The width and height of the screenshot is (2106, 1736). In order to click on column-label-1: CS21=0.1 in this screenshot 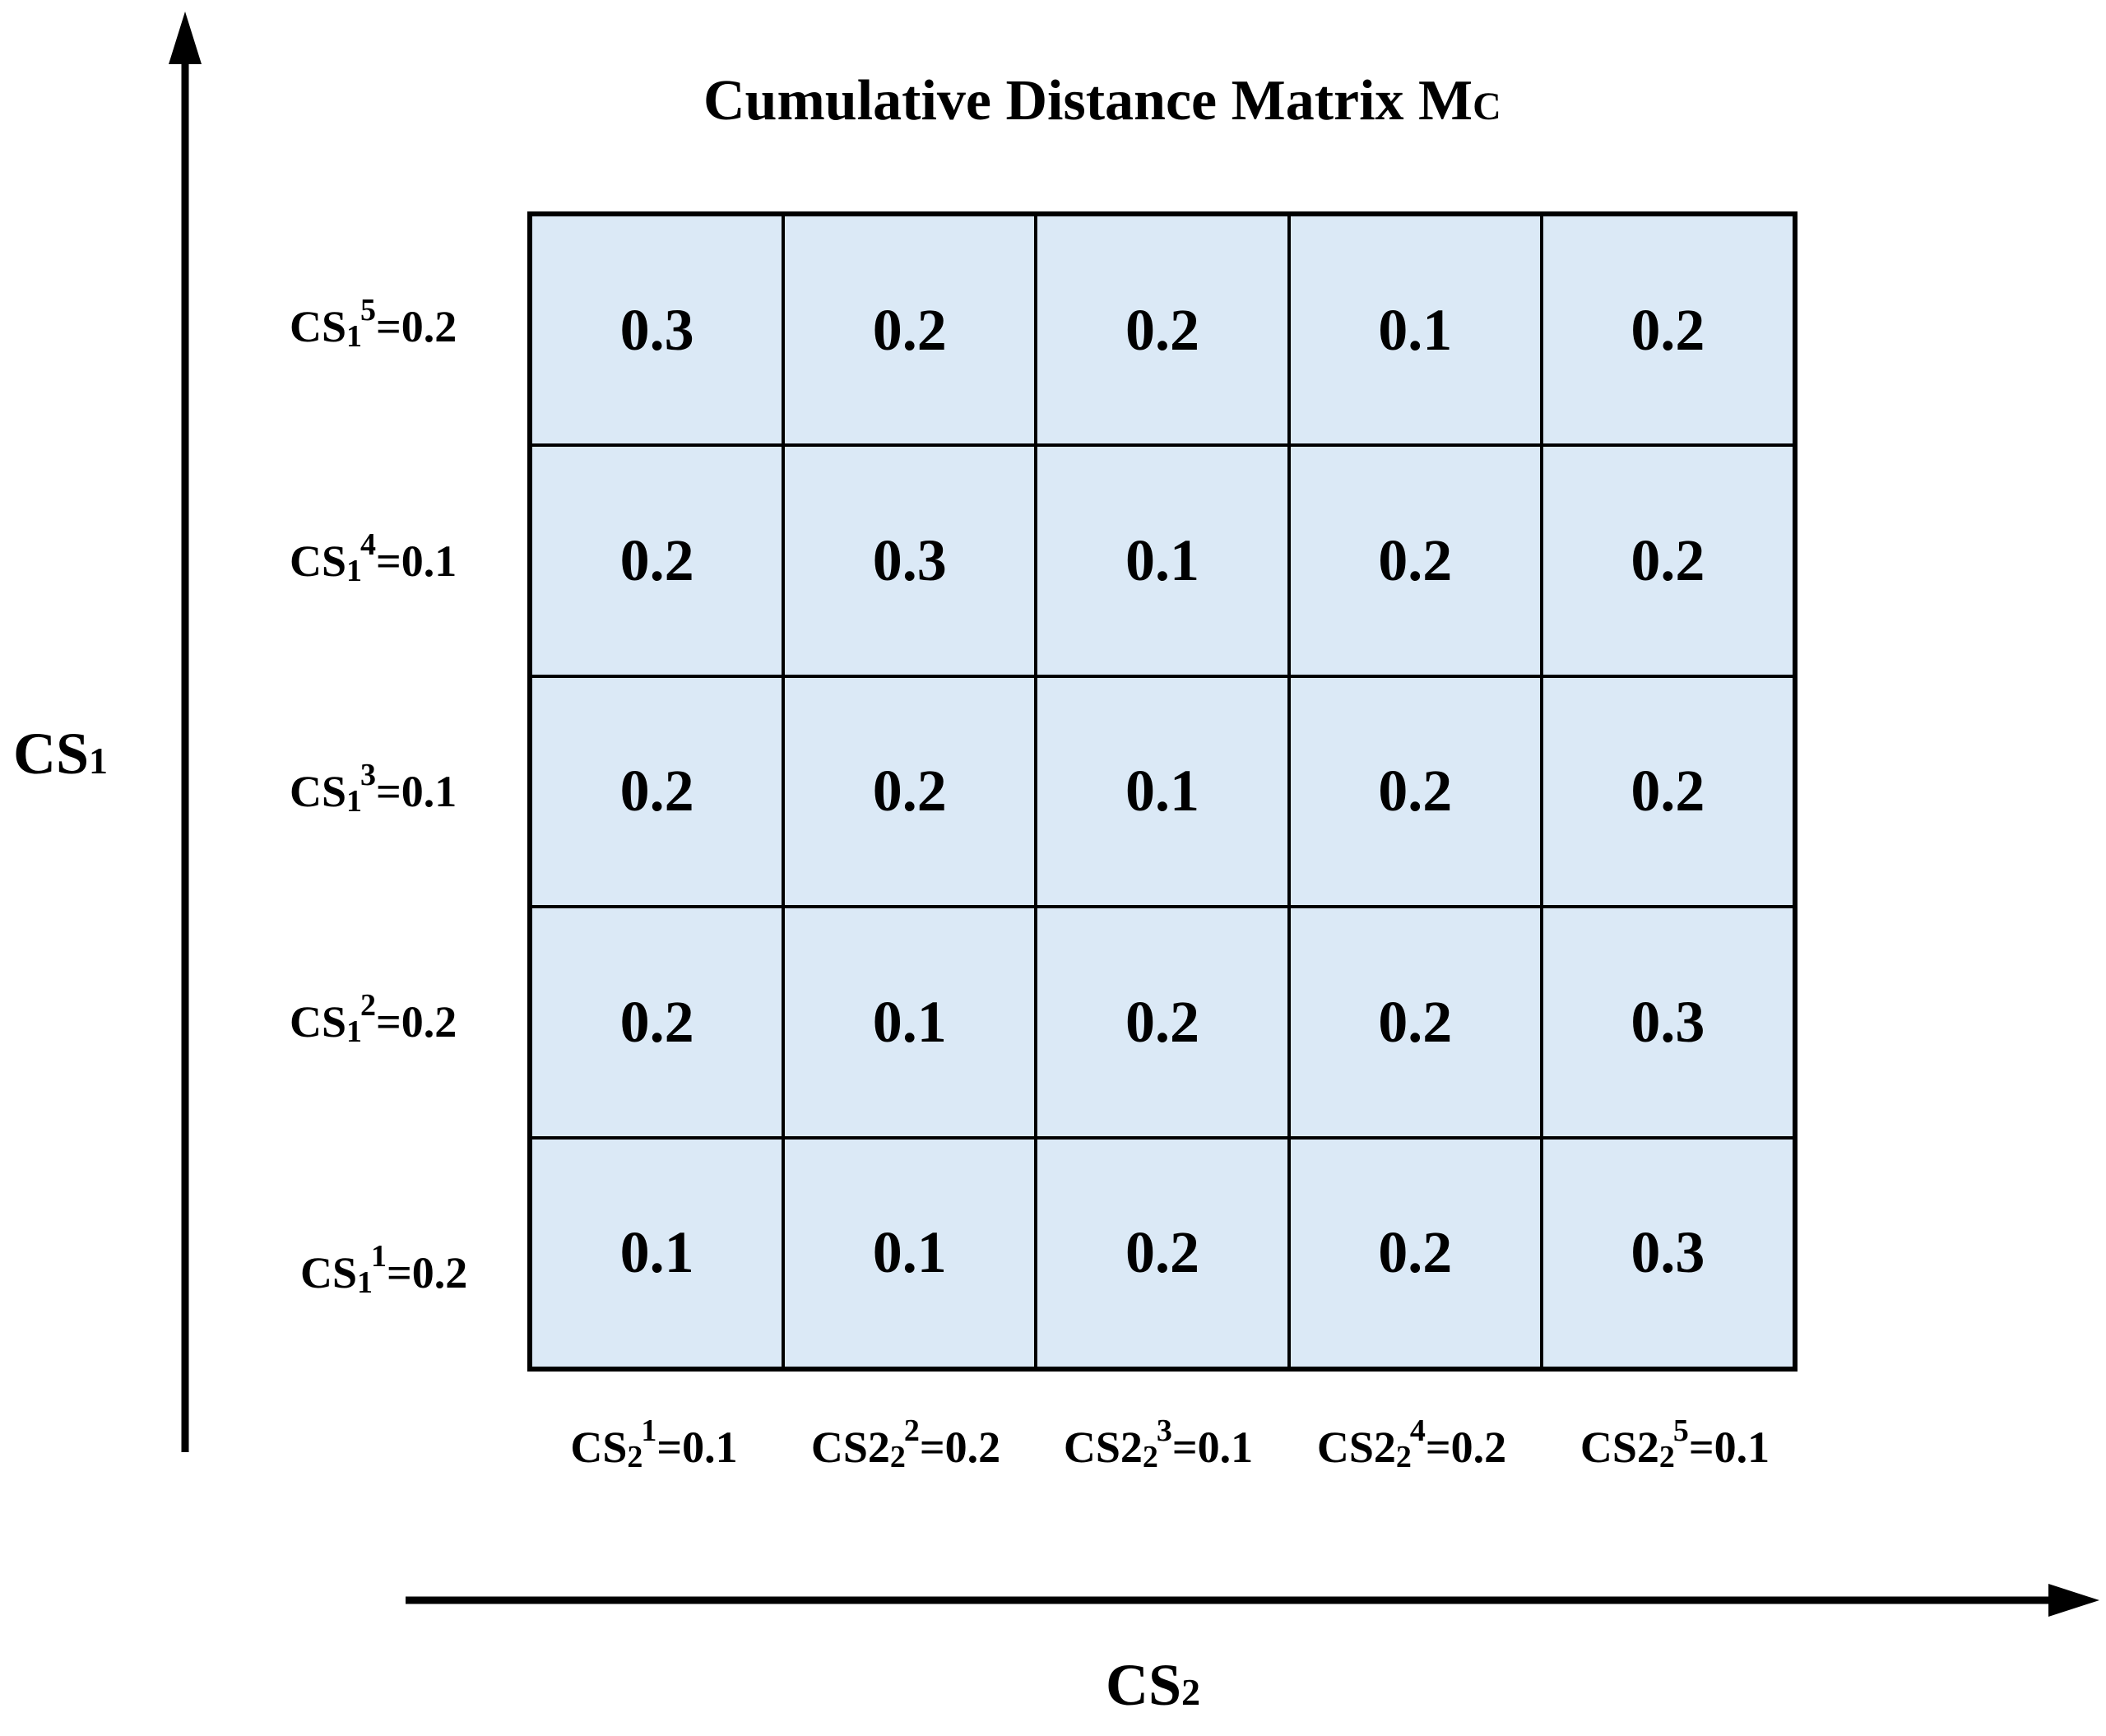, I will do `click(654, 1444)`.